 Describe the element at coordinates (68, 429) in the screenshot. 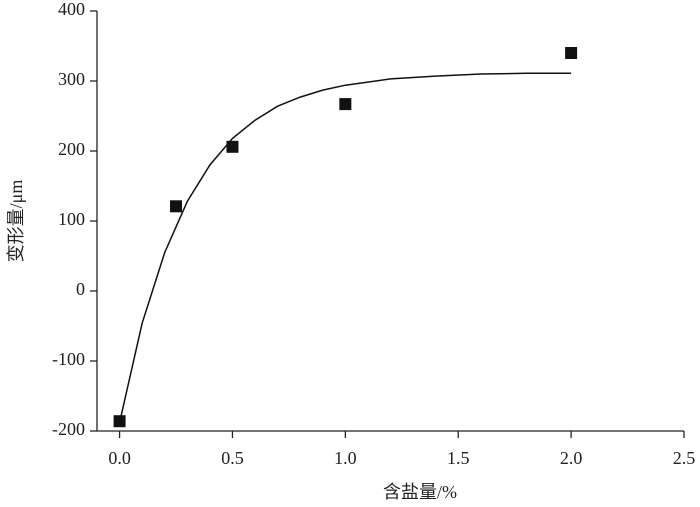

I see `y-tick-label: -200` at that location.